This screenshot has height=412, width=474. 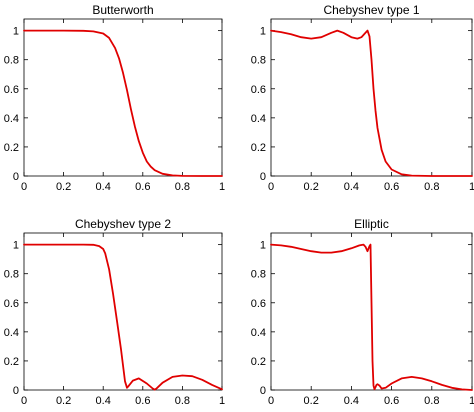 I want to click on chart-title: Chebyshev type 2, so click(x=123, y=224).